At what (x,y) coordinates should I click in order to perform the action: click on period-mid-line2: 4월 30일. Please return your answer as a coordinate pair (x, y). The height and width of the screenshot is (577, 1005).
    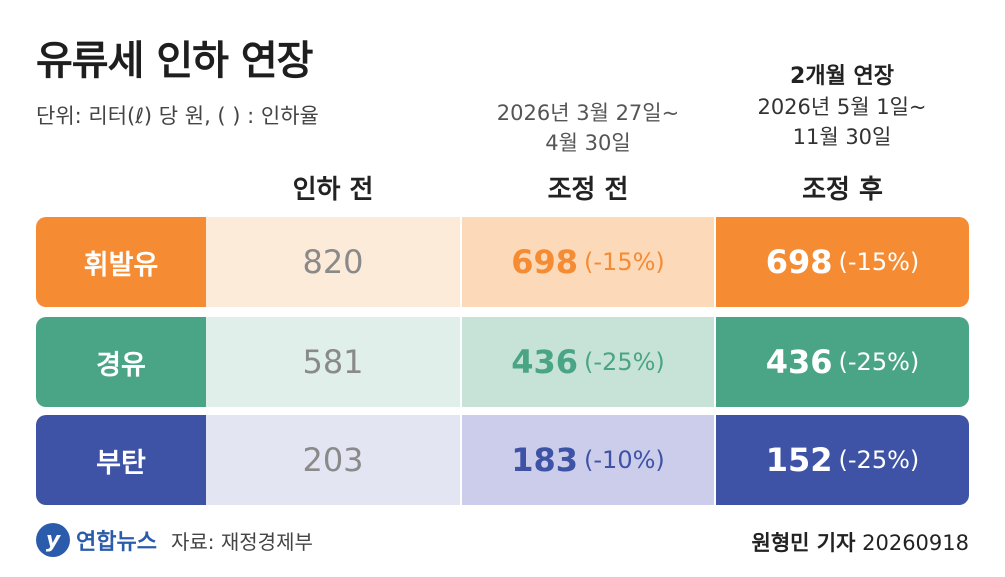
    Looking at the image, I should click on (588, 143).